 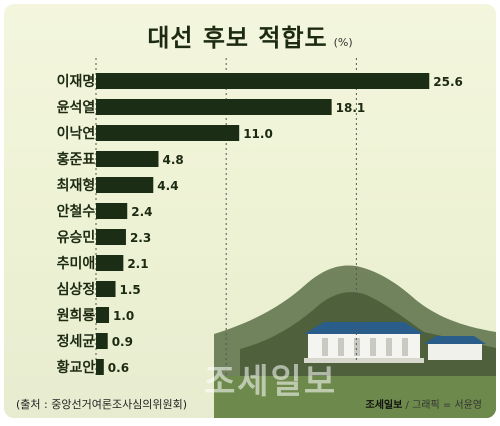 I want to click on credit-note: 조세일보 / 그래픽 = 서윤영, so click(x=424, y=403).